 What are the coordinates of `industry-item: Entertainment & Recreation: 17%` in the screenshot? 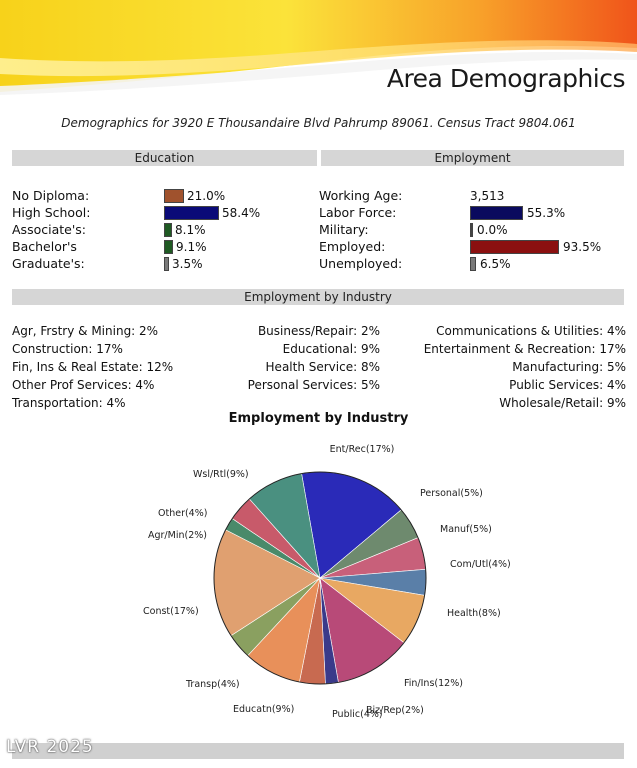 It's located at (524, 349).